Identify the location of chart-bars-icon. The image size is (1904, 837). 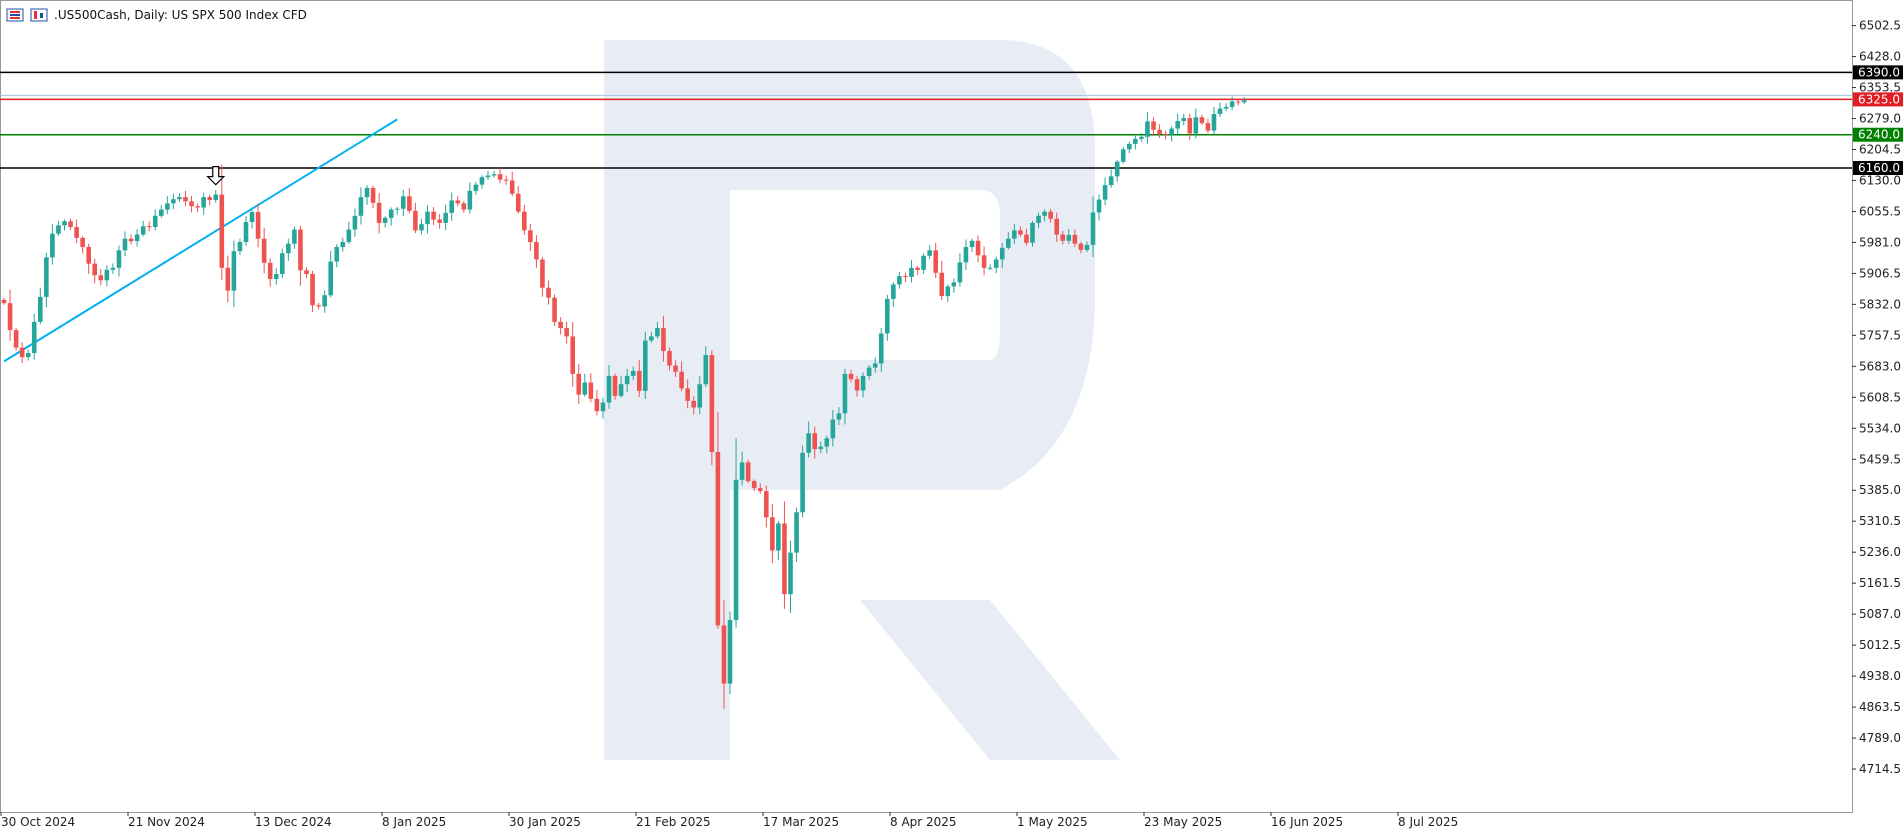
(15, 15).